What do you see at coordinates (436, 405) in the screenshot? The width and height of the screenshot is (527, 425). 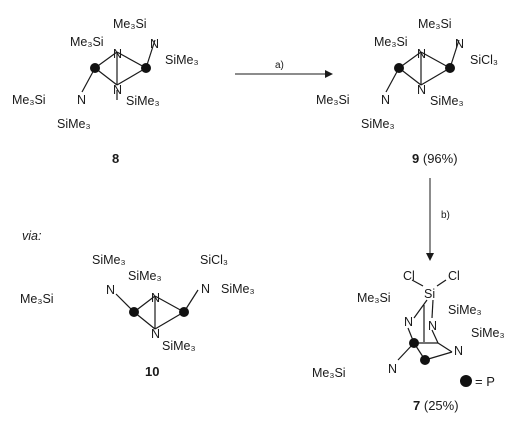 I see `compound-label-7: 7 (25%)` at bounding box center [436, 405].